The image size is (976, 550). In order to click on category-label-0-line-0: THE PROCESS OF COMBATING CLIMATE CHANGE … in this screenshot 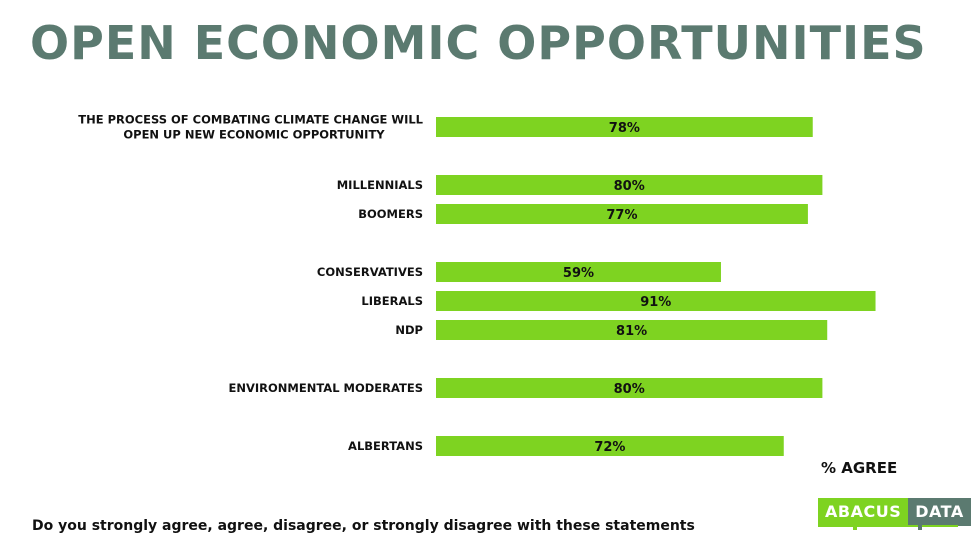, I will do `click(250, 120)`.